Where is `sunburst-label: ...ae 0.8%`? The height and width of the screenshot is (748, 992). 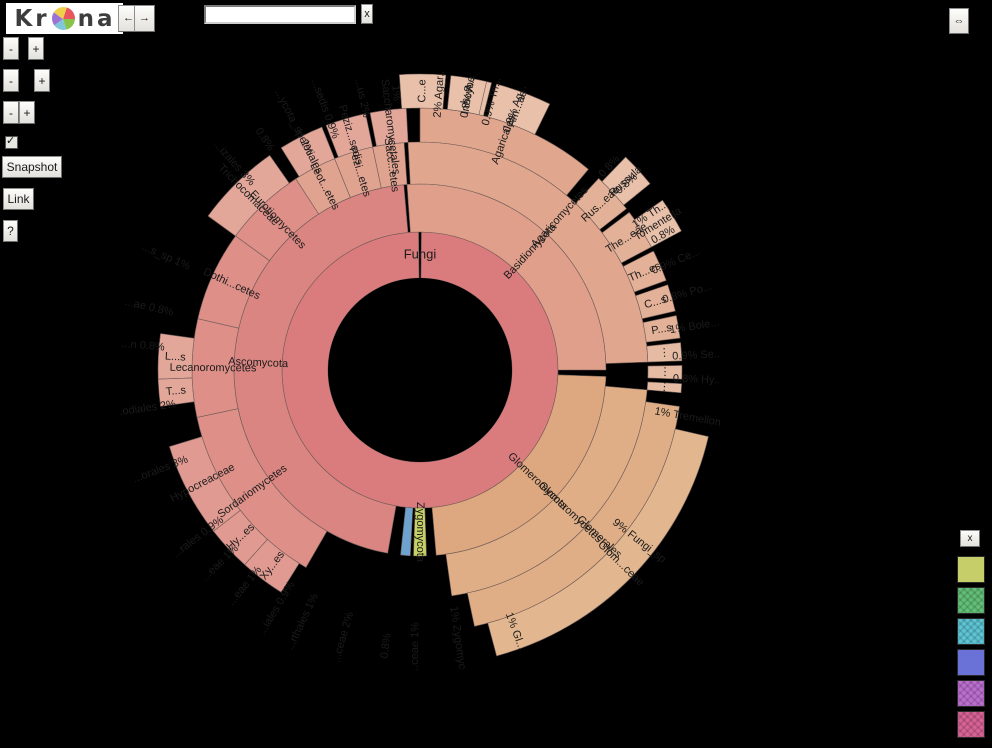
sunburst-label: ...ae 0.8% is located at coordinates (149, 307).